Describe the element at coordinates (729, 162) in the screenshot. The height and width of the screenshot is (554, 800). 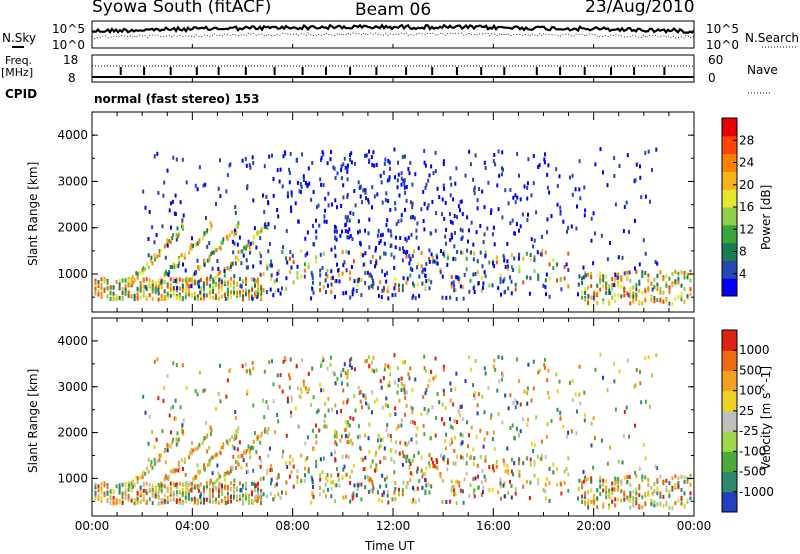
I see `power-colorbar-swatch` at that location.